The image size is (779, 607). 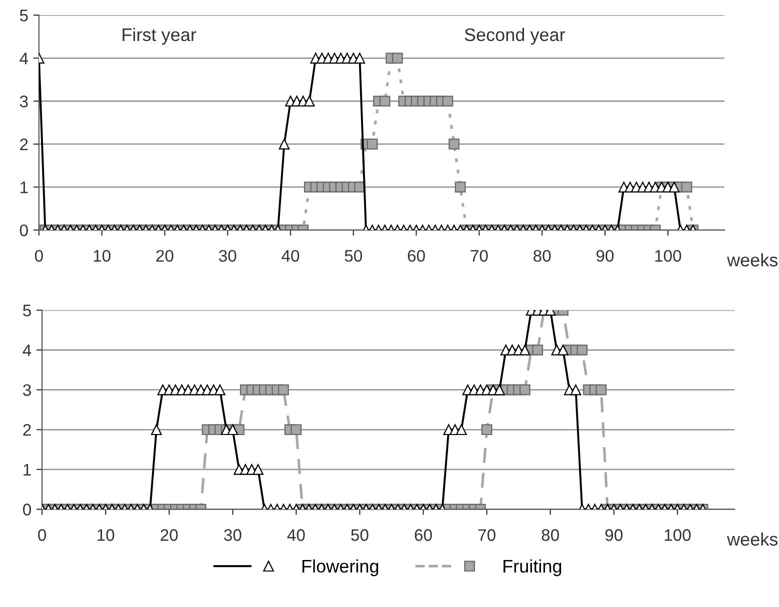 I want to click on legend-label: Flowering, so click(x=340, y=567).